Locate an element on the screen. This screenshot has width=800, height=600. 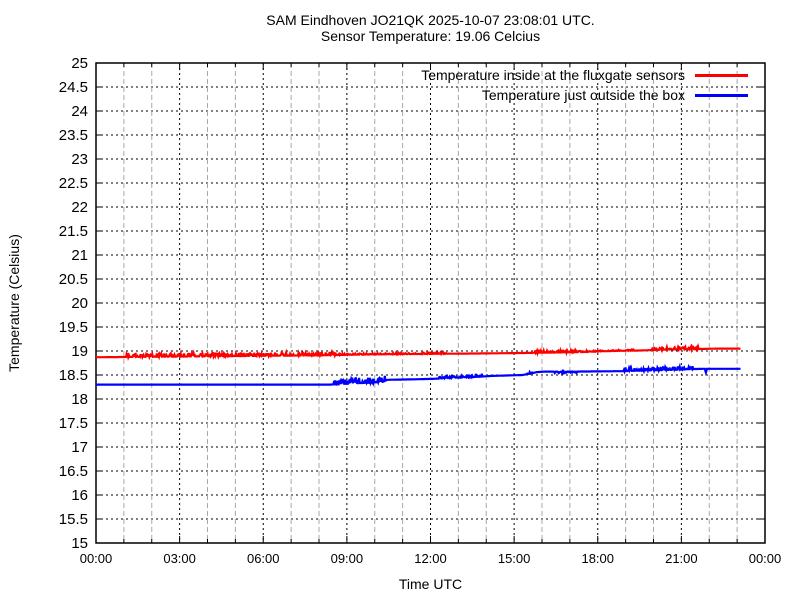
y-tick-label: 23.5 is located at coordinates (73, 135).